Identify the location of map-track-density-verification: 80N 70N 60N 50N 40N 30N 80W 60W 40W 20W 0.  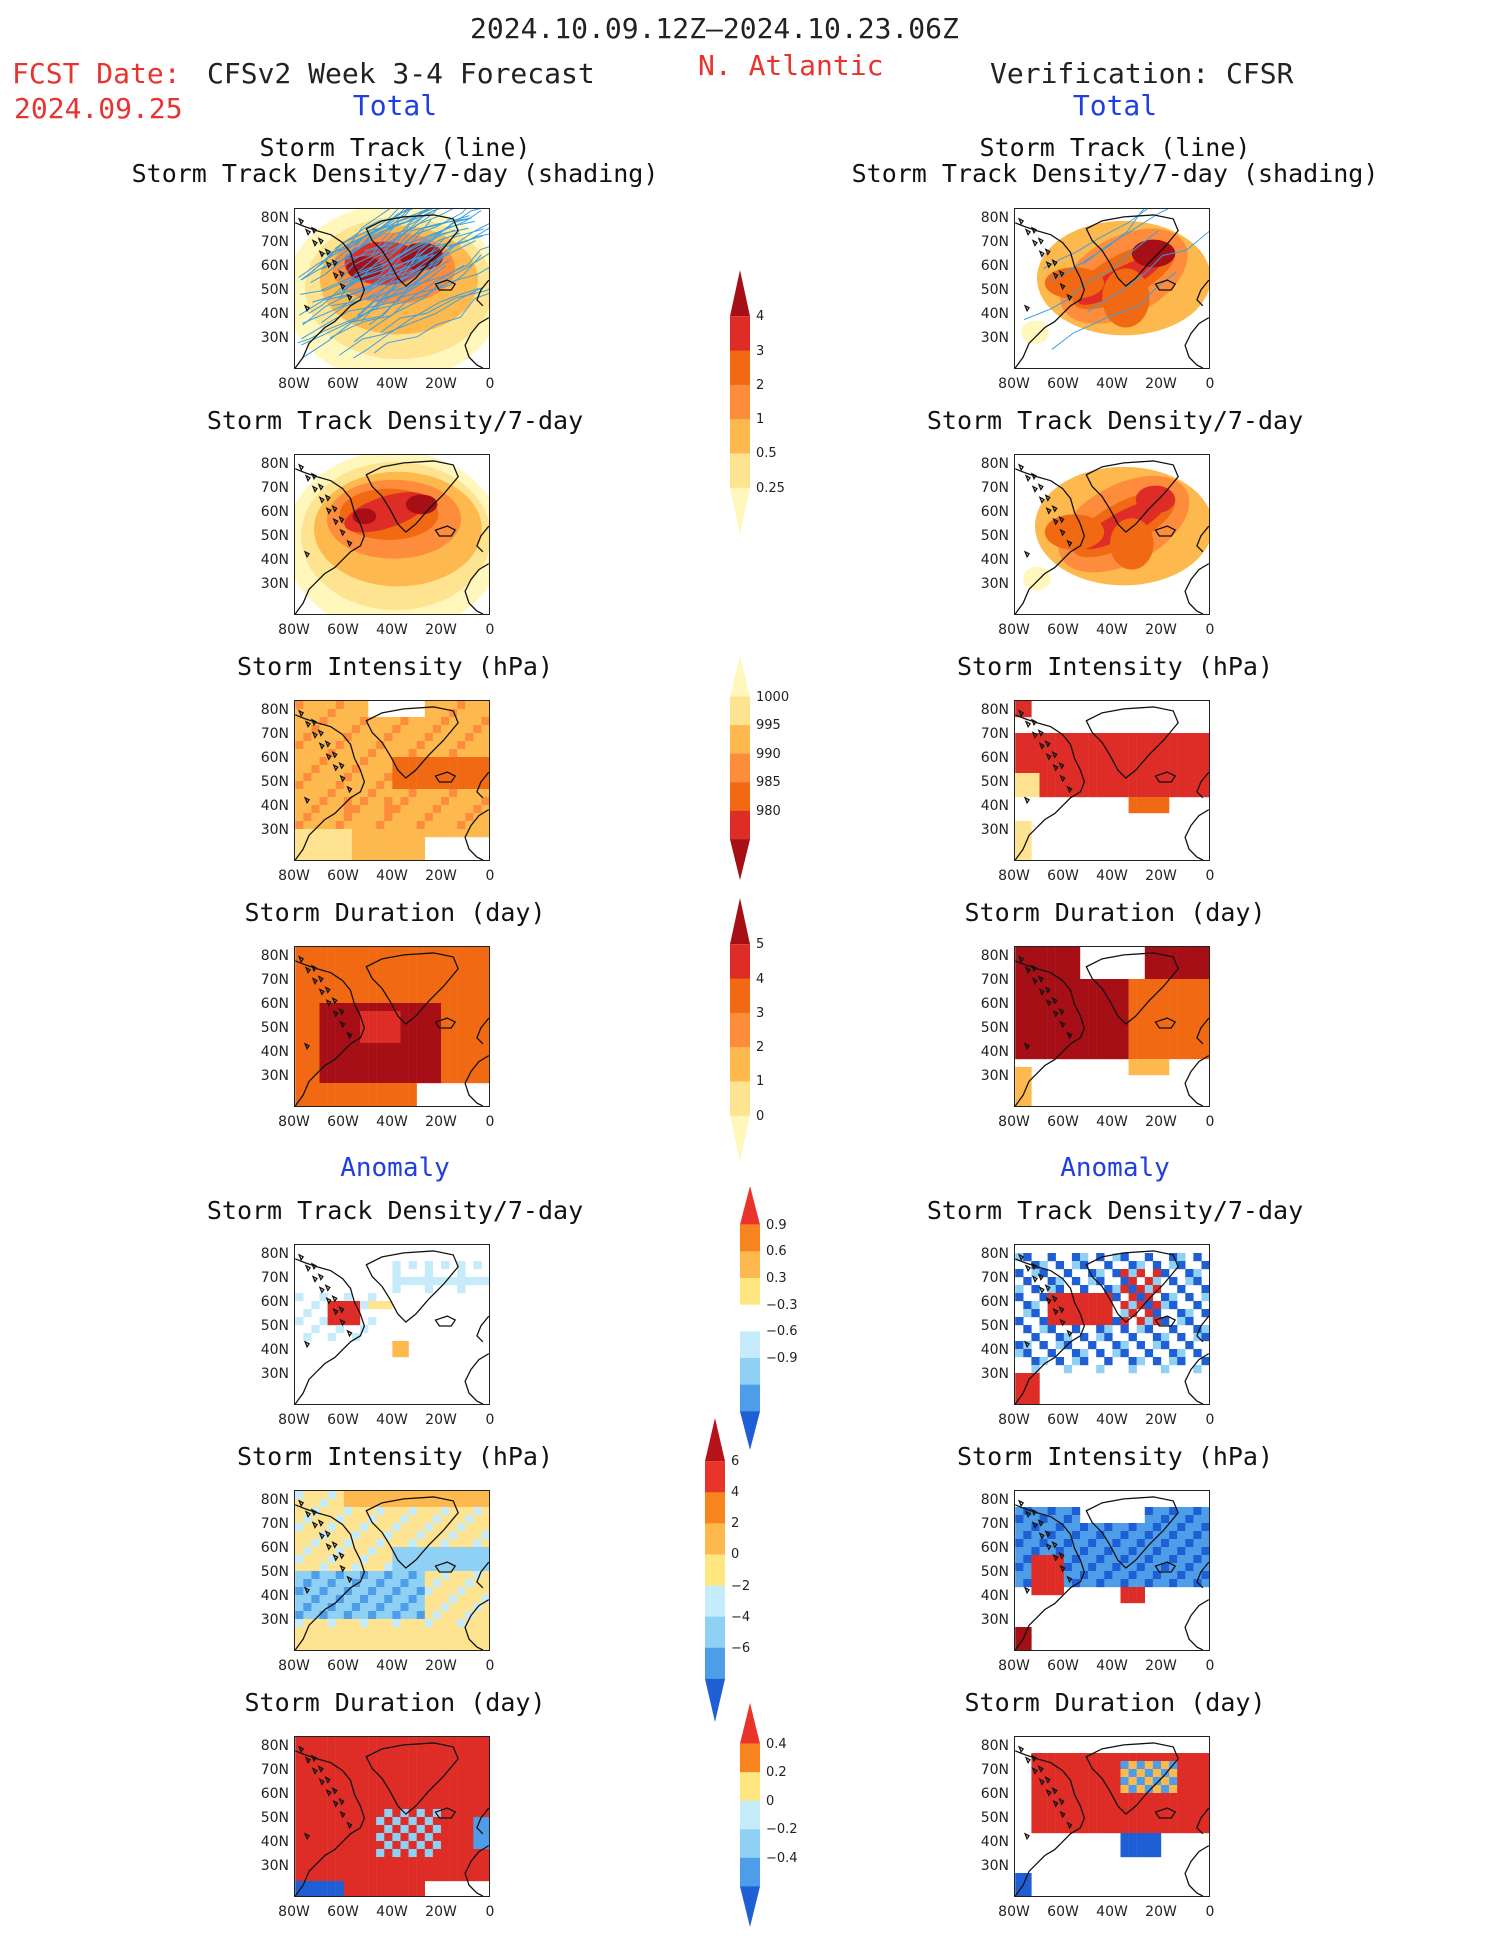
(1097, 300).